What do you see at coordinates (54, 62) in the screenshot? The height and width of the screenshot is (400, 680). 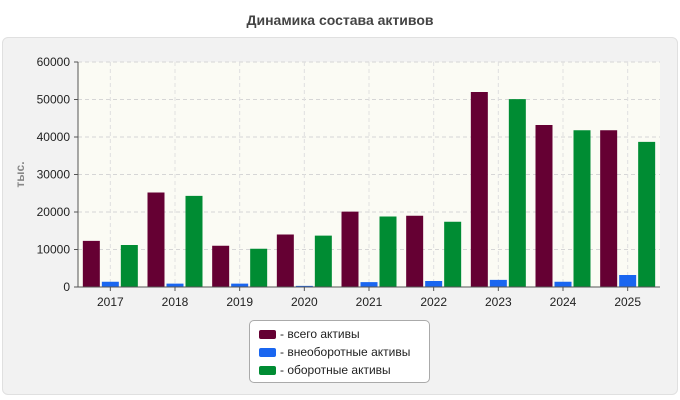 I see `y-tick-label: 60000` at bounding box center [54, 62].